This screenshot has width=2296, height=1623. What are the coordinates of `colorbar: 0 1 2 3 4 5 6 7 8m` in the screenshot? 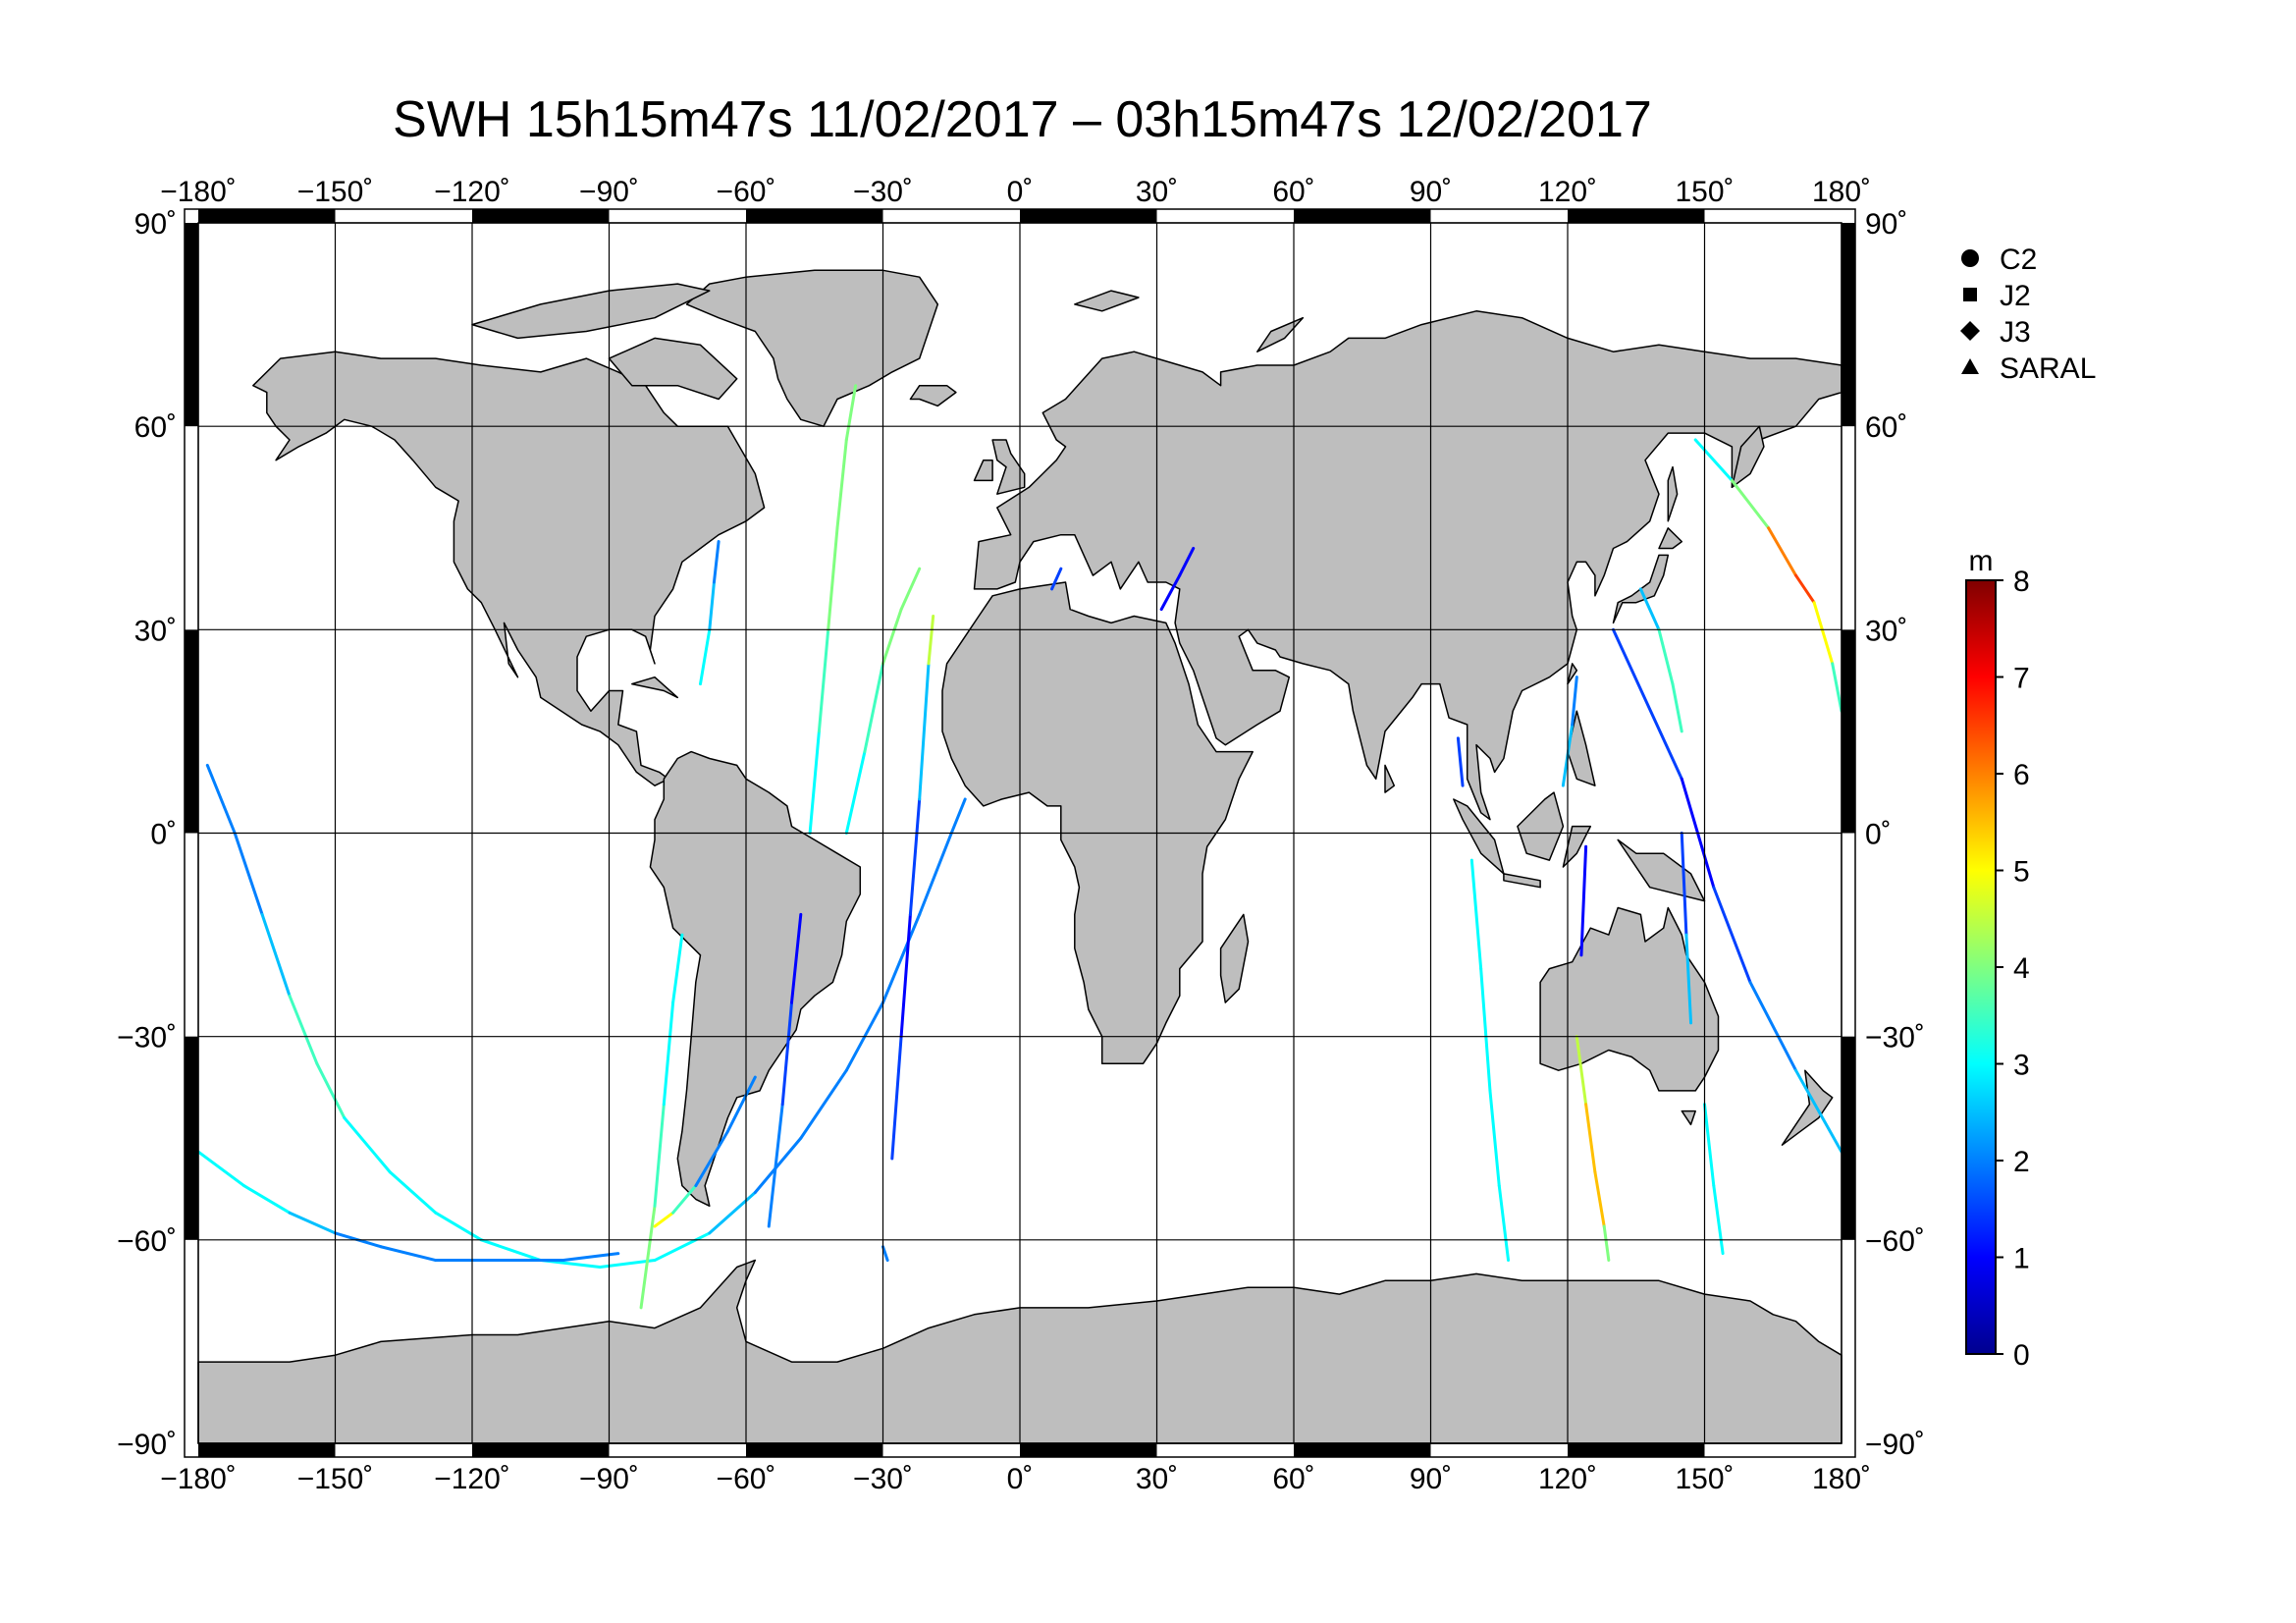 It's located at (1997, 958).